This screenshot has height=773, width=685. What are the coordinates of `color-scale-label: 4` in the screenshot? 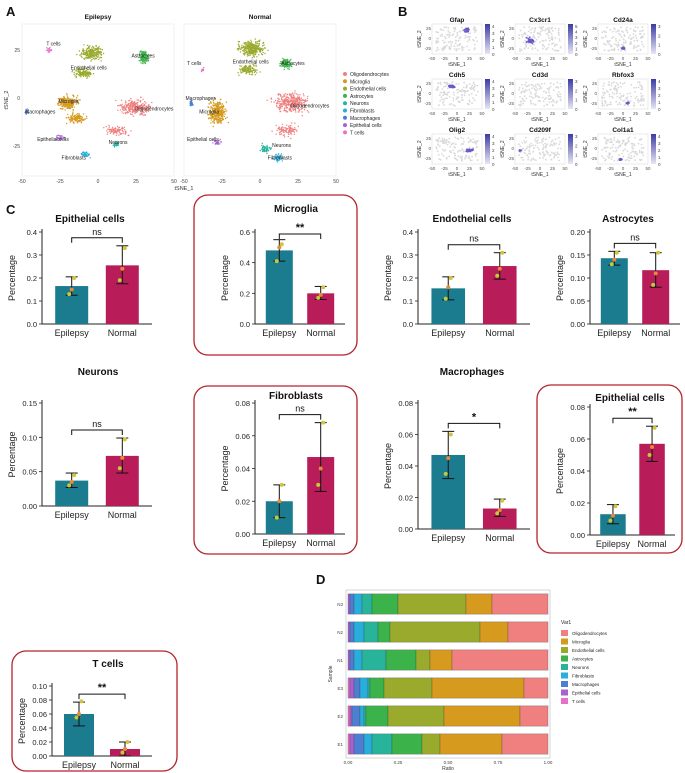 It's located at (659, 81).